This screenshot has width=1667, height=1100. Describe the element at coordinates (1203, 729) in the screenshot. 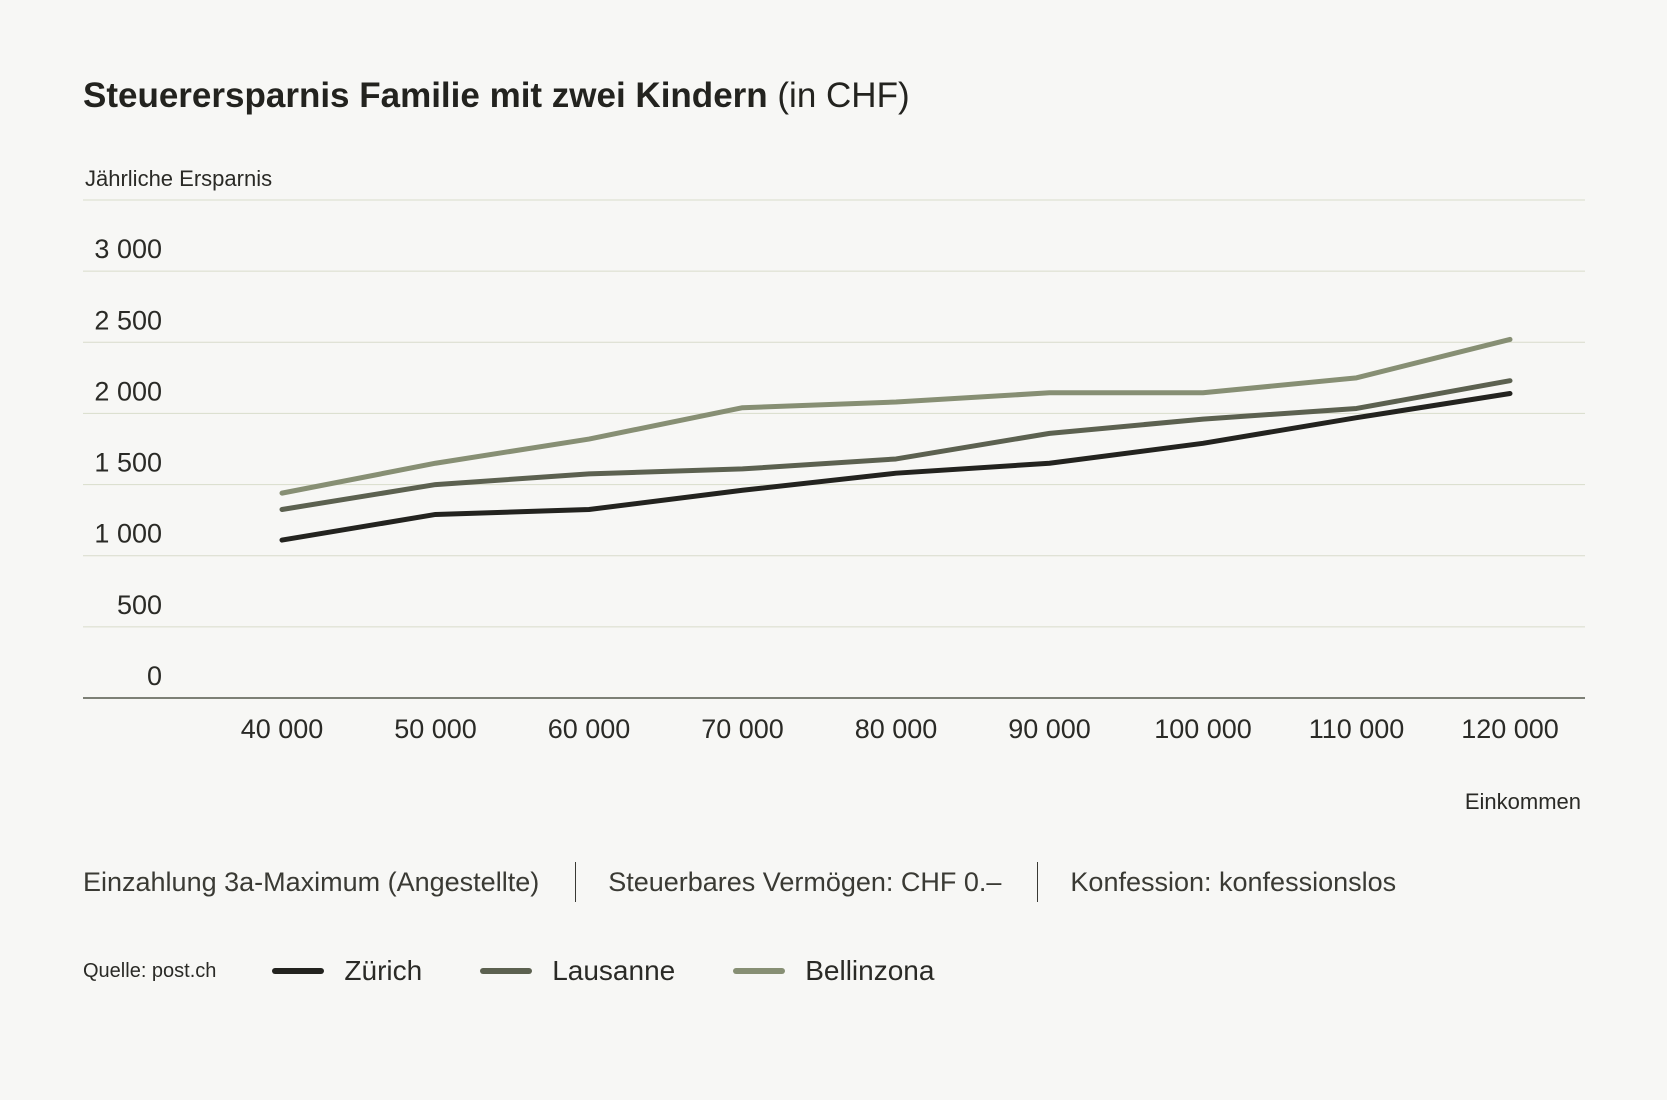

I see `x-tick-label: 100 000` at that location.